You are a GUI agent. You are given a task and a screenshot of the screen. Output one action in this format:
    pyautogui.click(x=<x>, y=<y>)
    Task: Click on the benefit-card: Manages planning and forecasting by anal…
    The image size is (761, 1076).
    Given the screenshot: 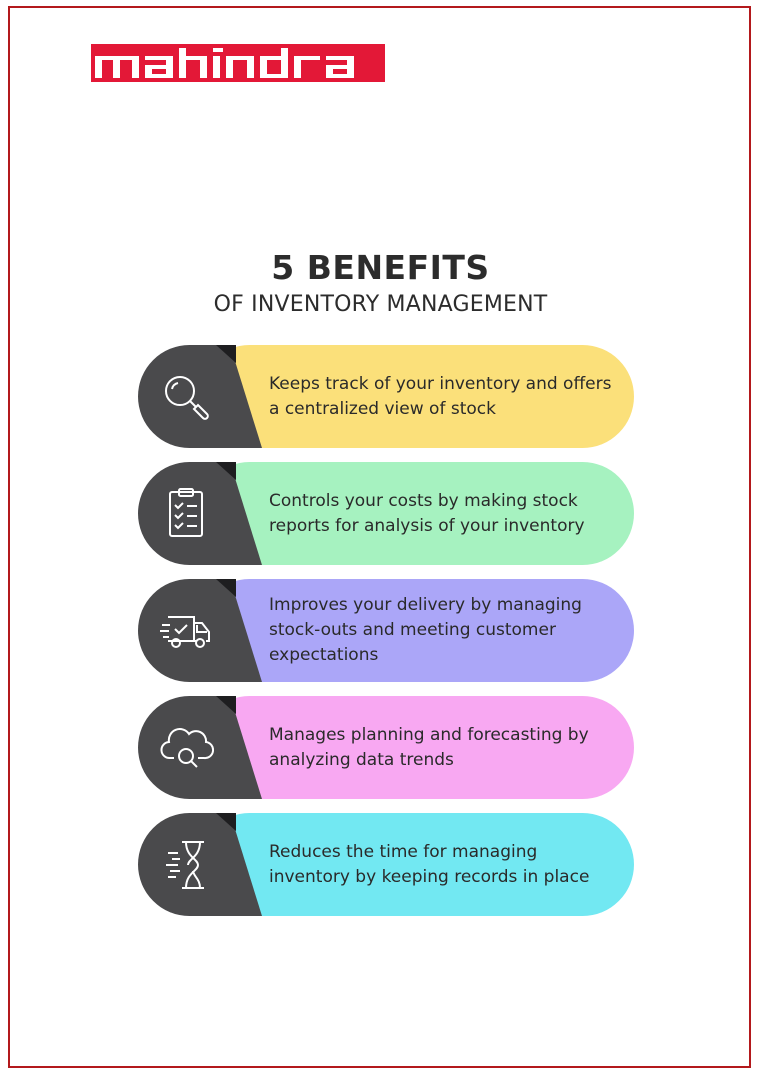 What is the action you would take?
    pyautogui.click(x=386, y=747)
    